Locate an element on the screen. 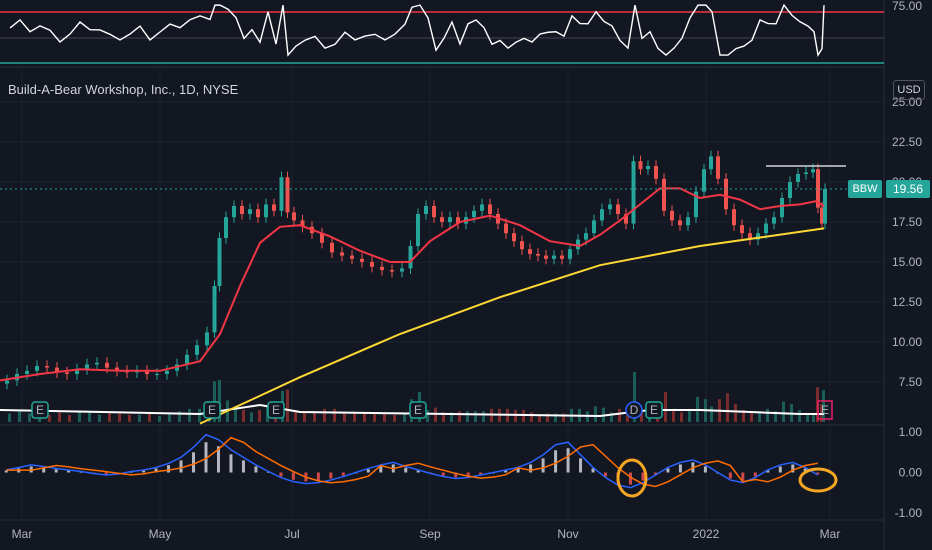  time-tick-label: Mar is located at coordinates (830, 534).